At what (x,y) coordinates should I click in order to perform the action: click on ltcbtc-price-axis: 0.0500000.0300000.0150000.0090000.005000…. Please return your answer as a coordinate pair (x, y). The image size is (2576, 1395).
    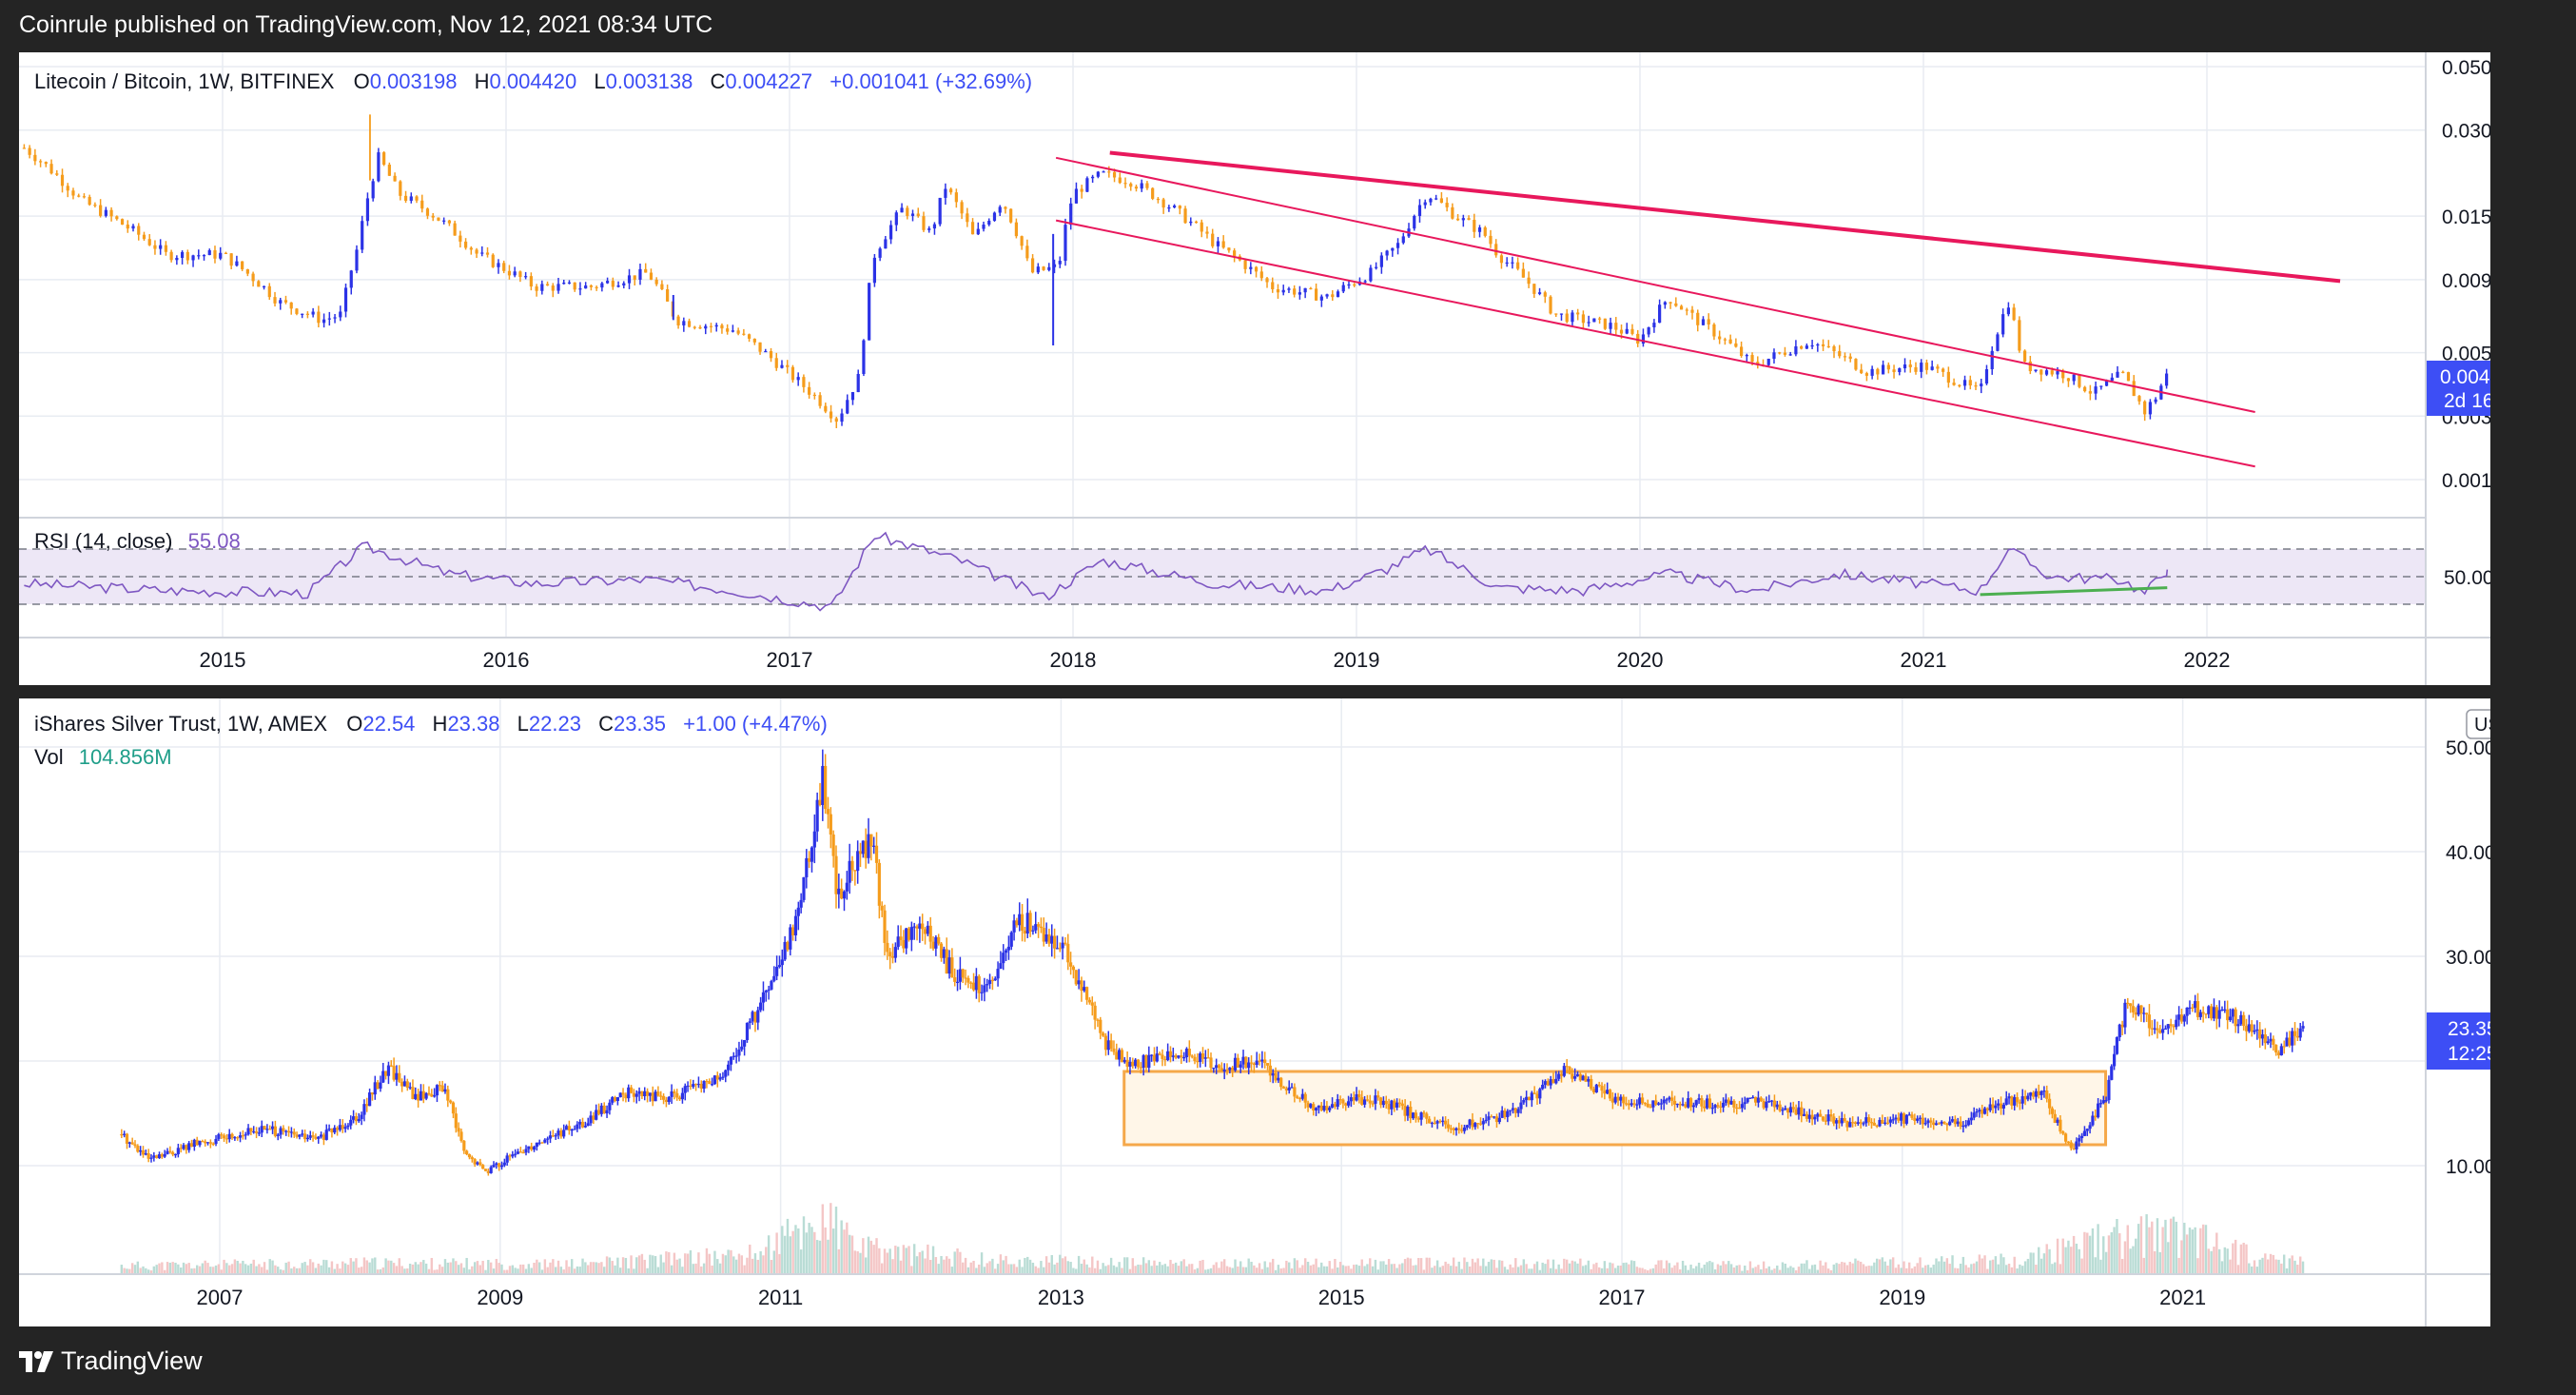
    Looking at the image, I should click on (2466, 323).